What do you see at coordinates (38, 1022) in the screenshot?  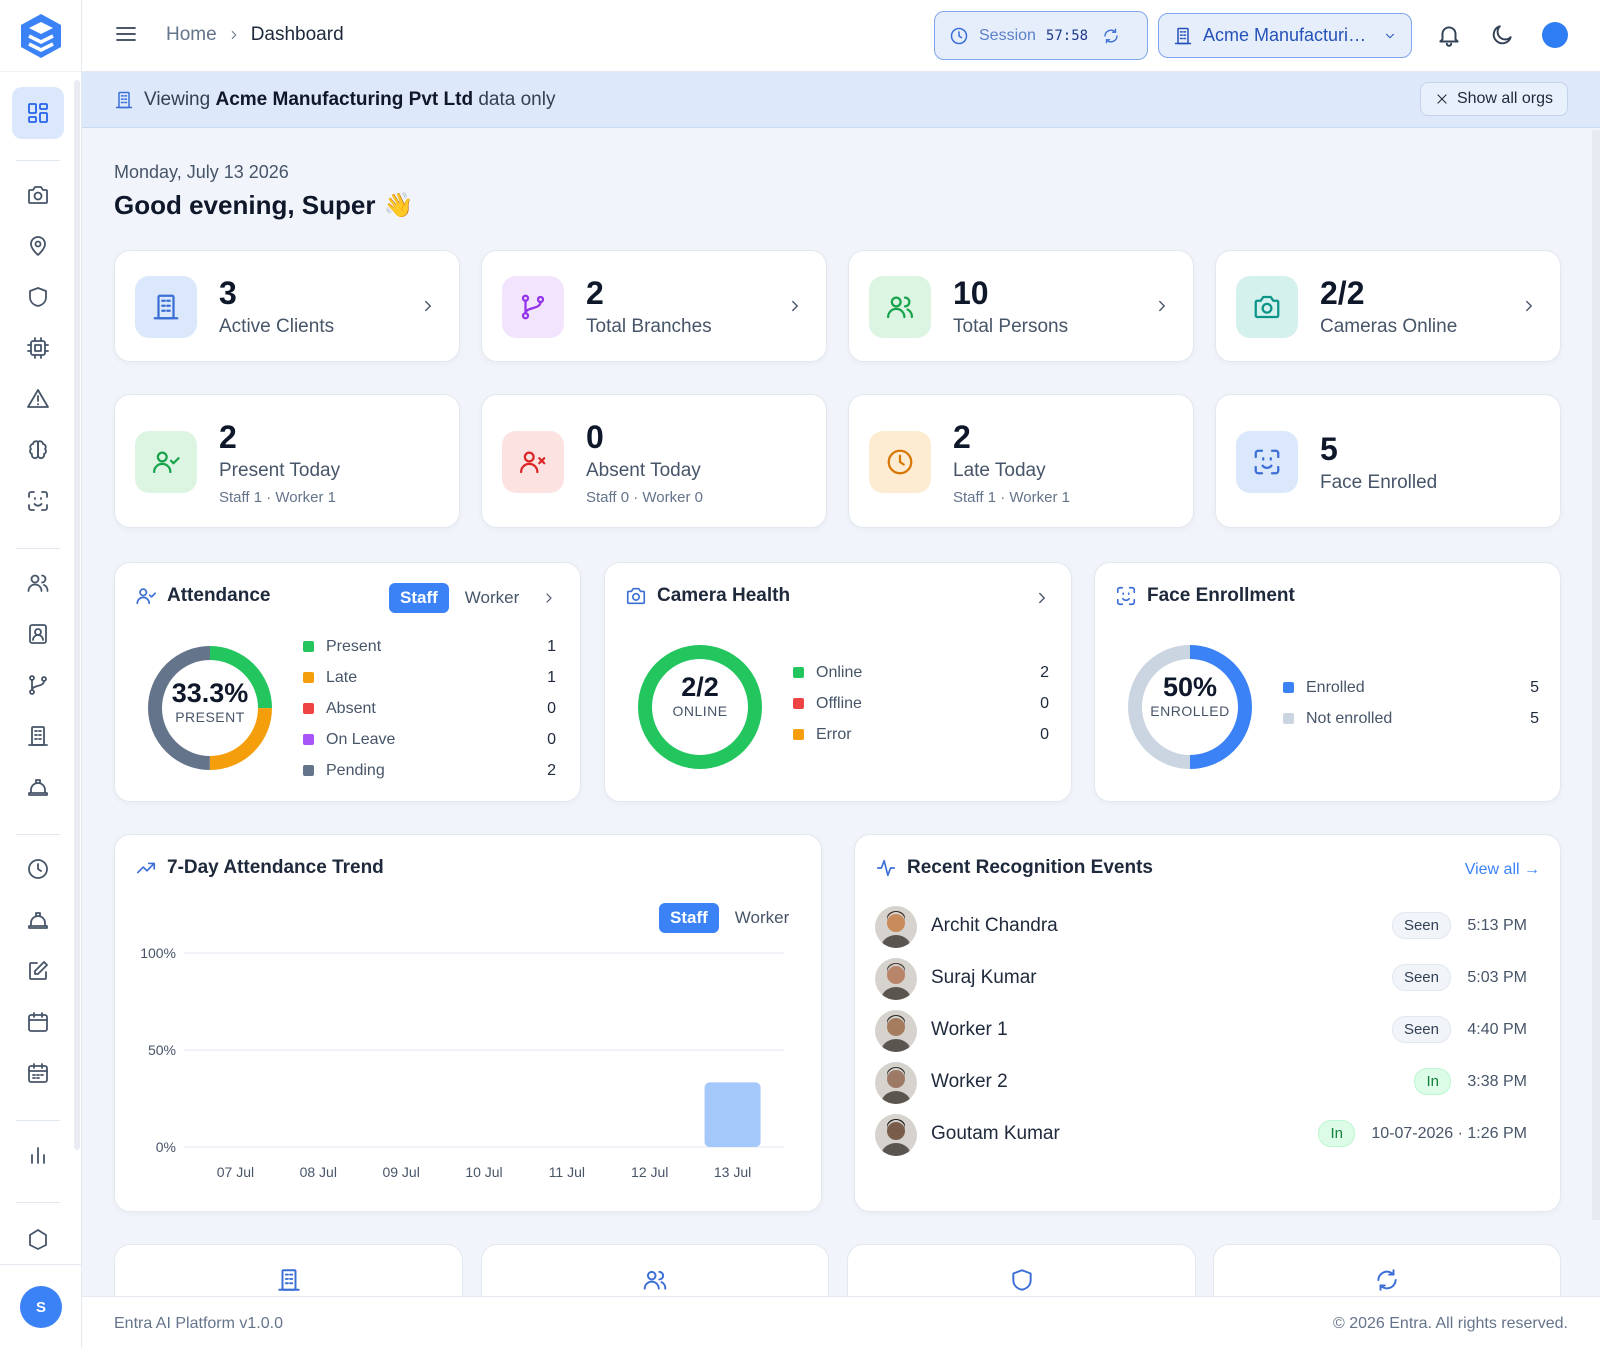 I see `sidebar-item-calendar` at bounding box center [38, 1022].